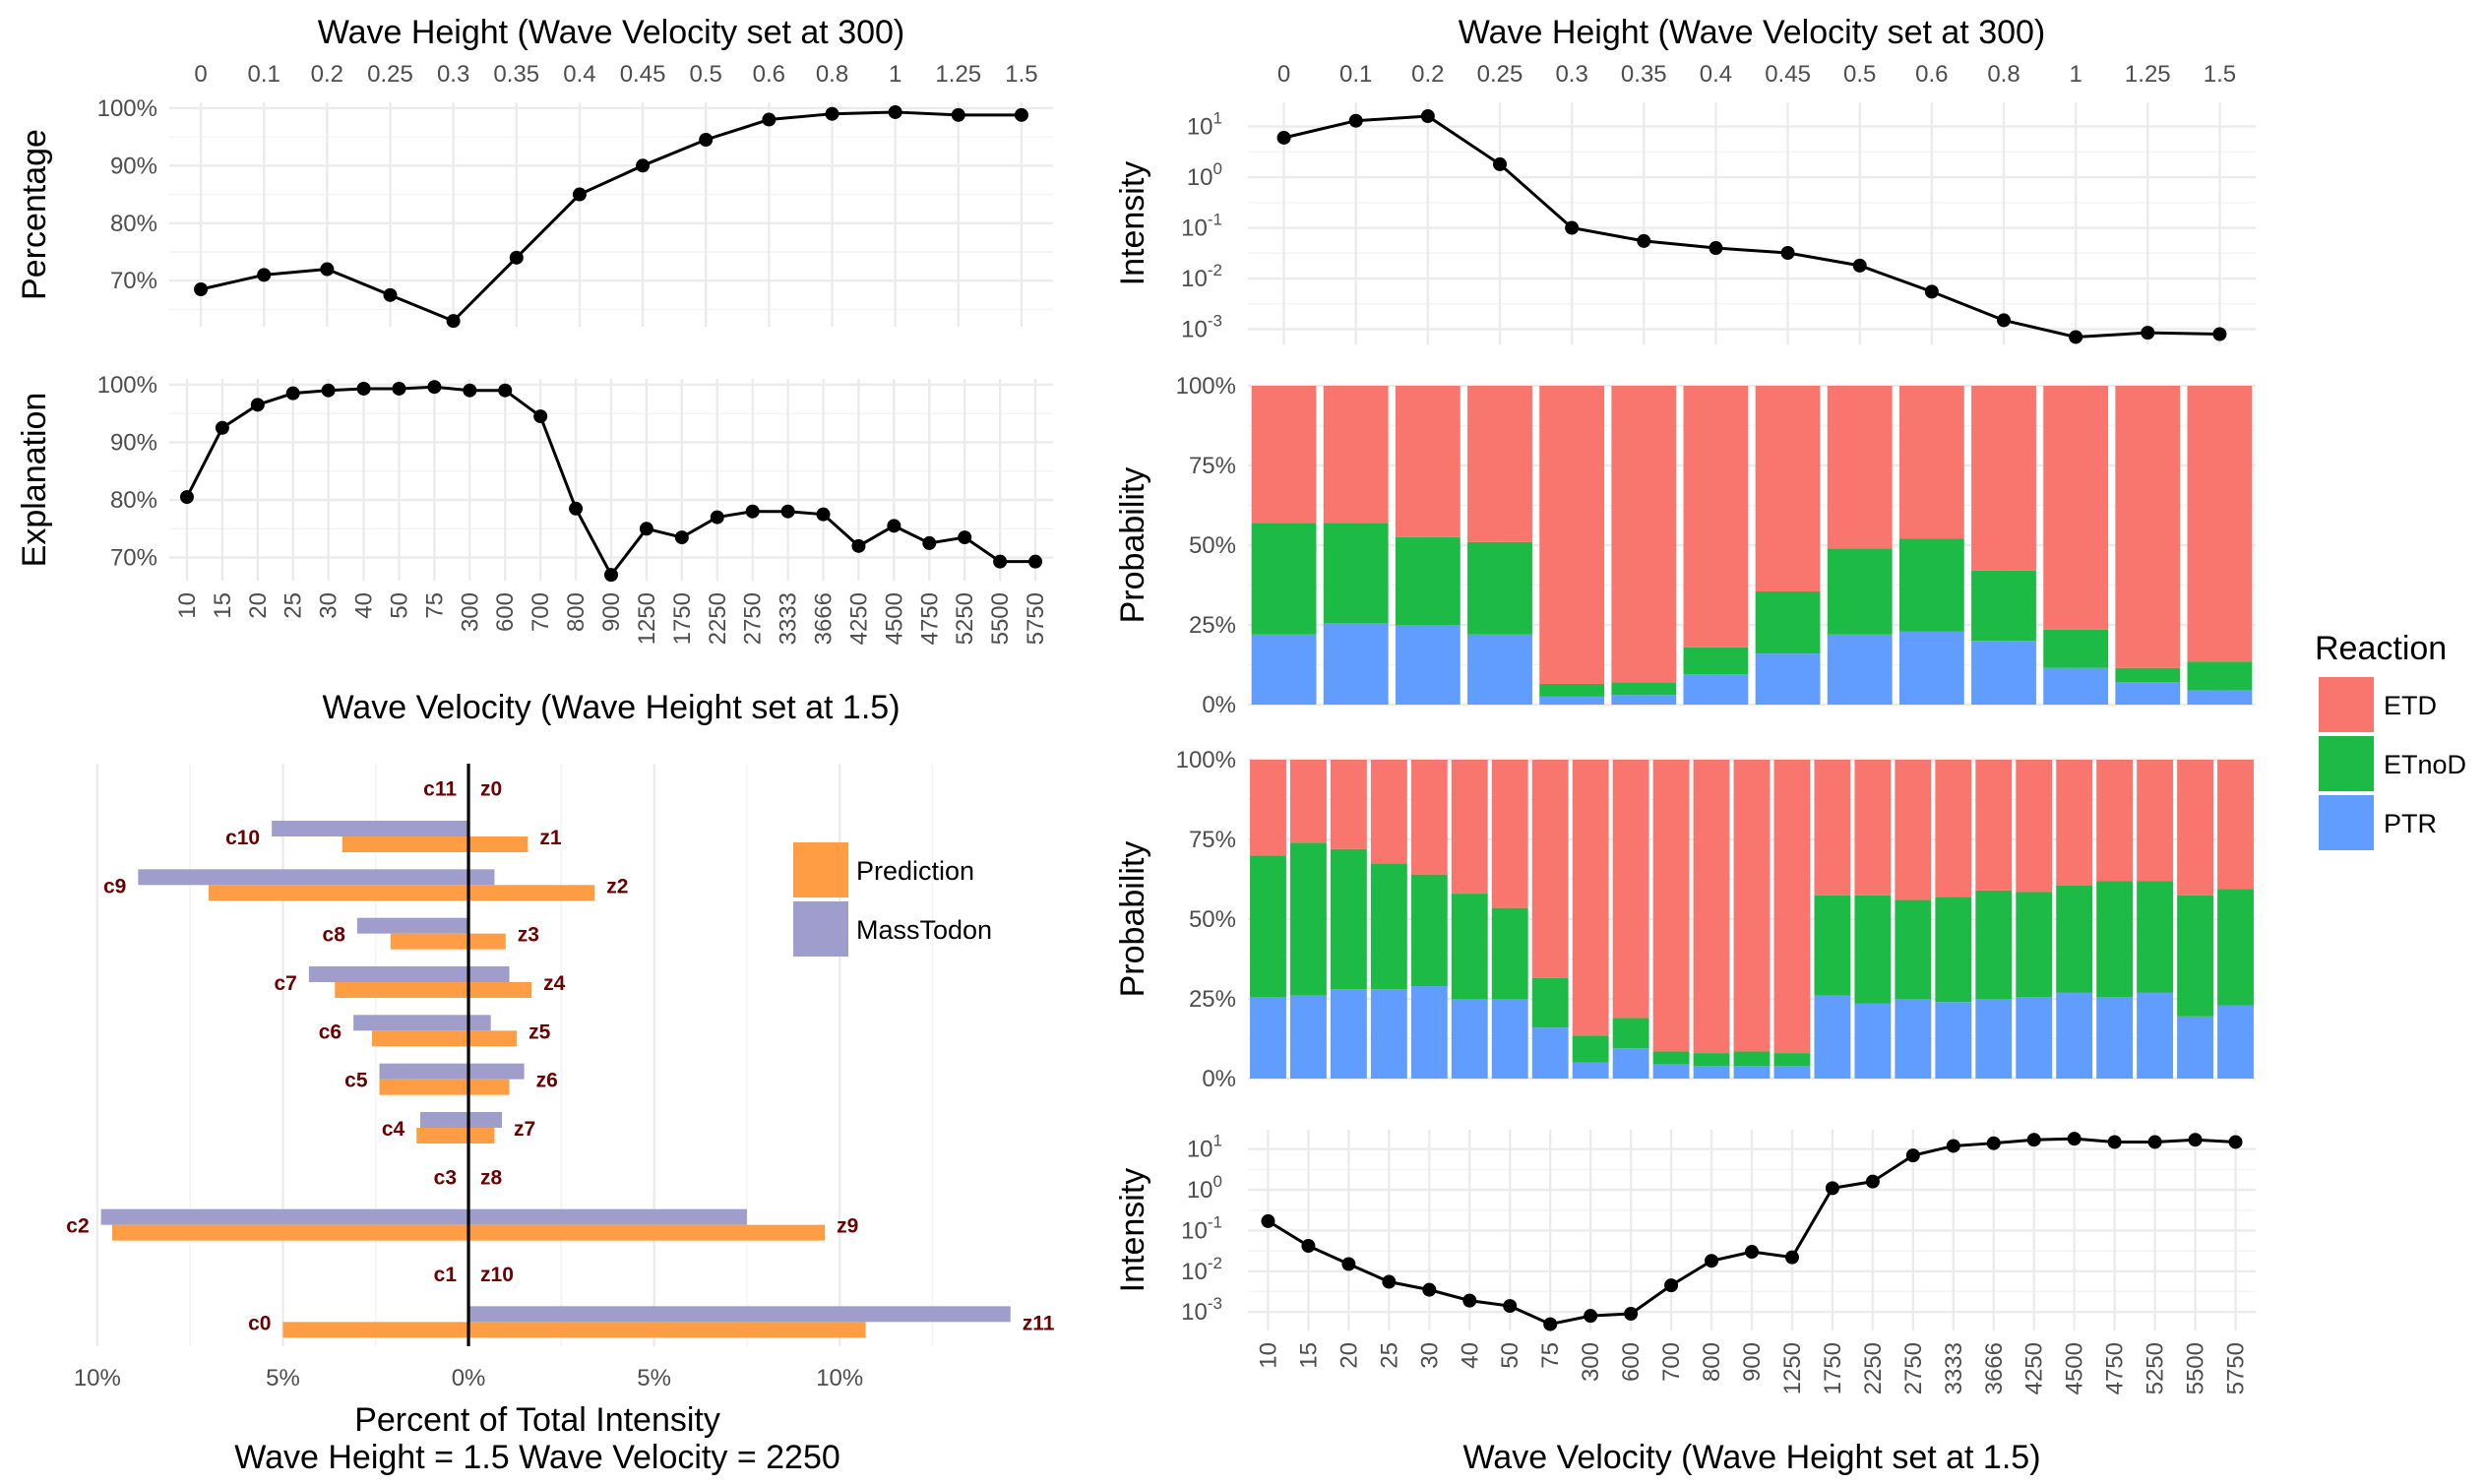 The width and height of the screenshot is (2486, 1484). What do you see at coordinates (259, 1323) in the screenshot?
I see `c-ion-label: c0` at bounding box center [259, 1323].